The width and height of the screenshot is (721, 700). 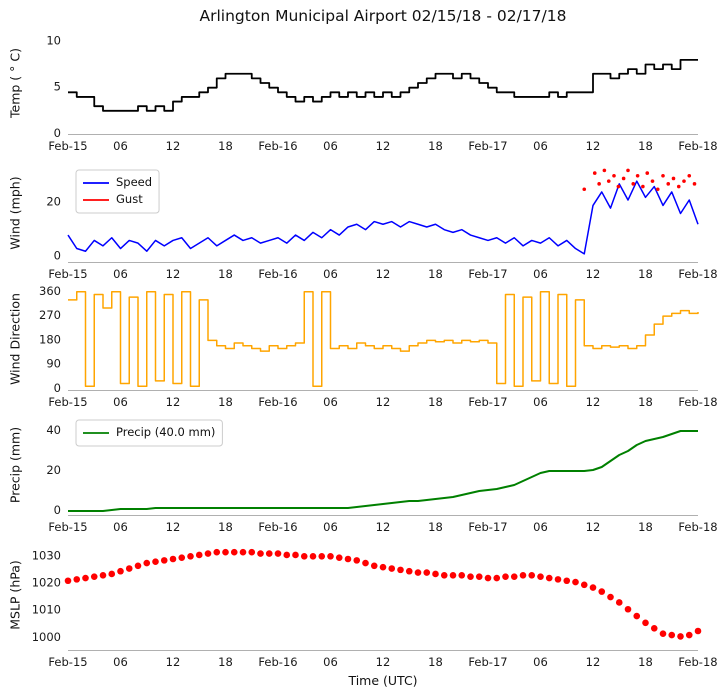 I want to click on mslp-y-axis-label: MSLP (hPa), so click(x=15, y=595).